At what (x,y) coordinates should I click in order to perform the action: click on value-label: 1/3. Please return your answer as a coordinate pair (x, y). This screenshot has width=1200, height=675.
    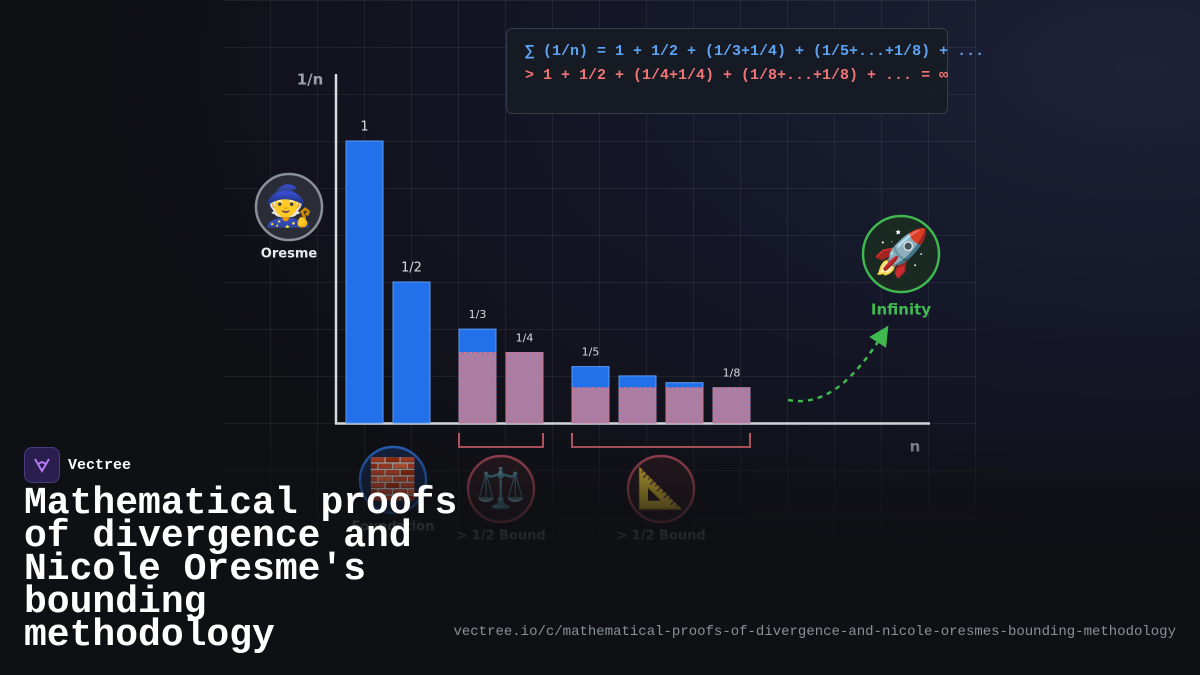
    Looking at the image, I should click on (478, 314).